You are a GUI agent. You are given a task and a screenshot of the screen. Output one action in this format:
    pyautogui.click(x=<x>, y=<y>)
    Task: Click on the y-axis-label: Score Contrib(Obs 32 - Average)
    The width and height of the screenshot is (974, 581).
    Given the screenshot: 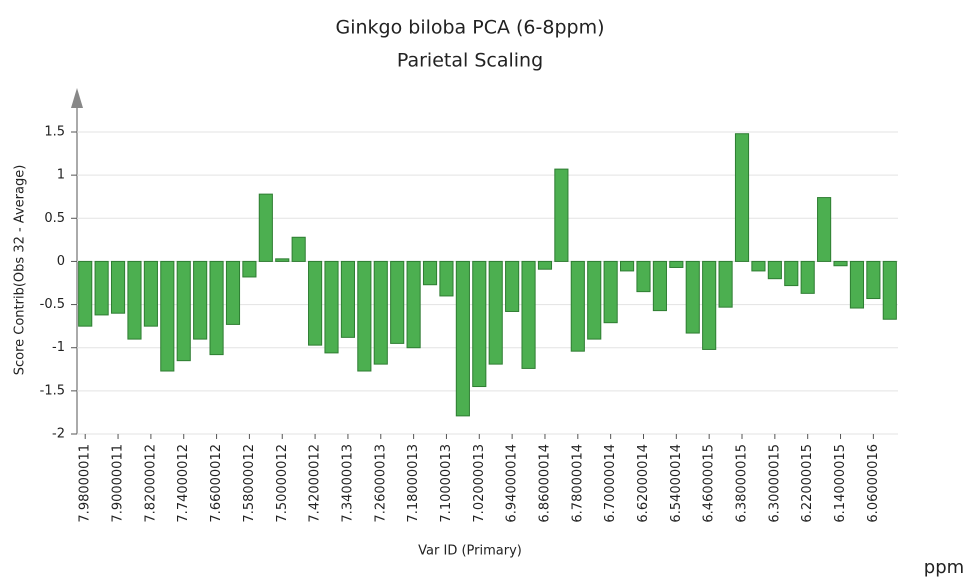 What is the action you would take?
    pyautogui.click(x=20, y=270)
    